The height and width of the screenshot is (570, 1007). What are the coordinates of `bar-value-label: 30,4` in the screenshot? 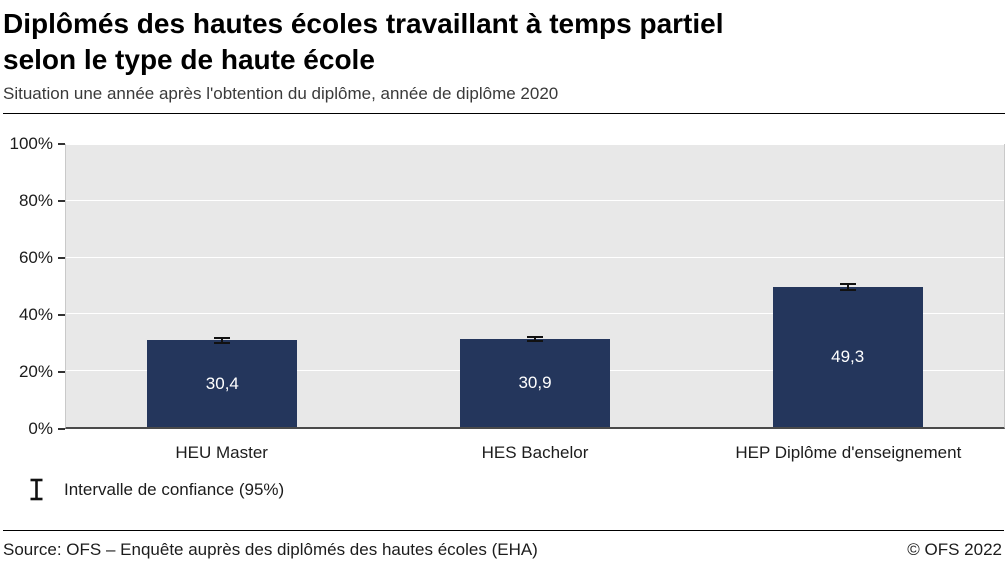 It's located at (222, 383).